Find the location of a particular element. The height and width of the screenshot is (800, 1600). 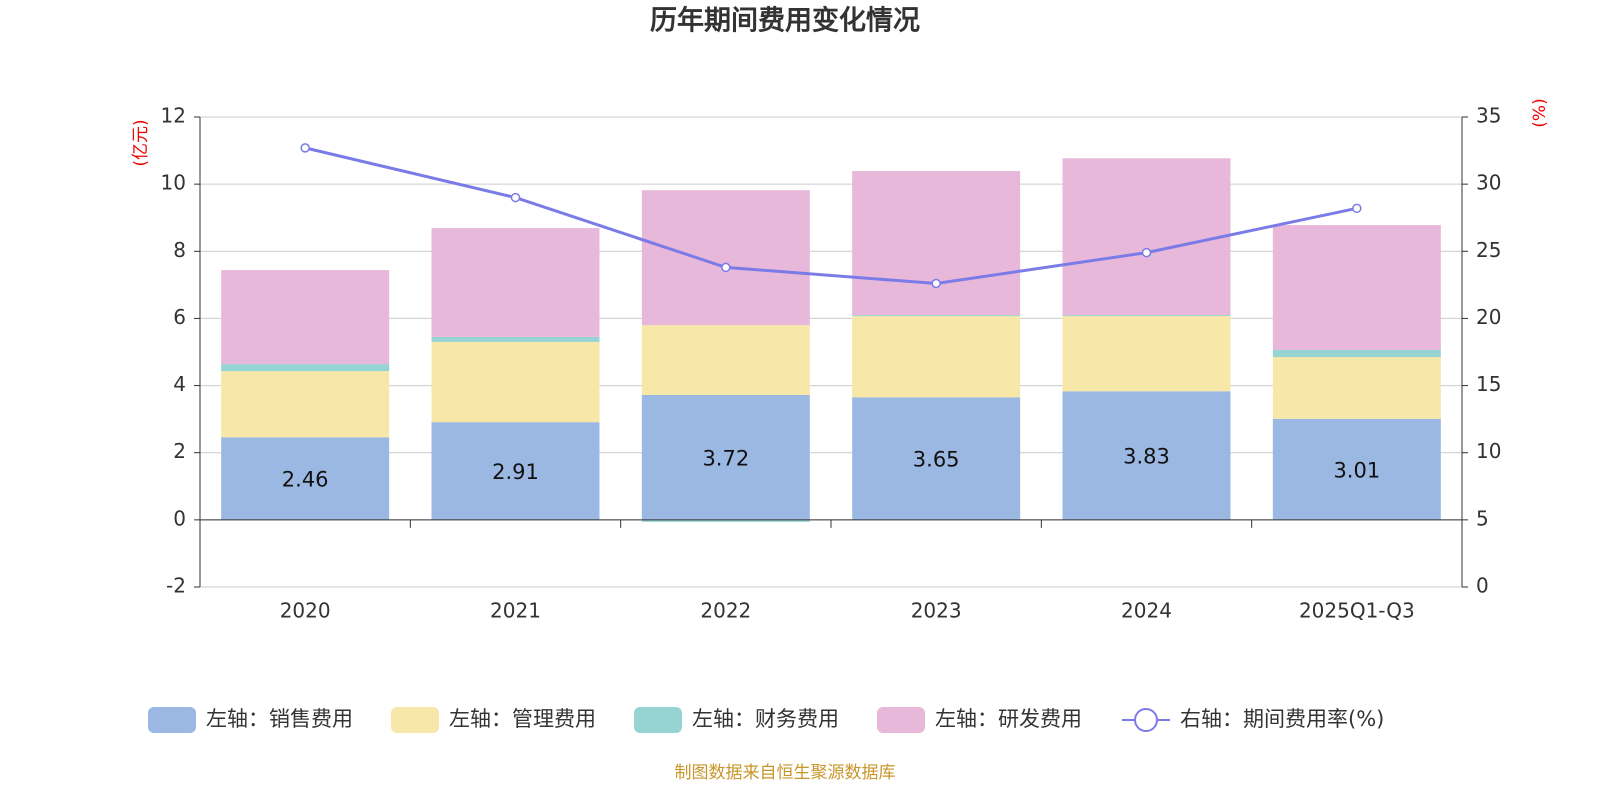

y-tick-label: 12 is located at coordinates (173, 116).